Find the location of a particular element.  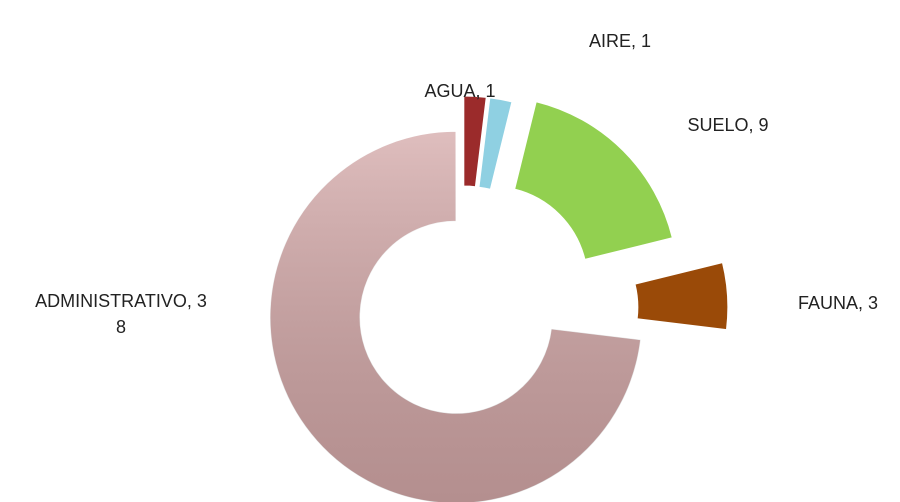

data-label: FAUNA, 3 is located at coordinates (838, 303).